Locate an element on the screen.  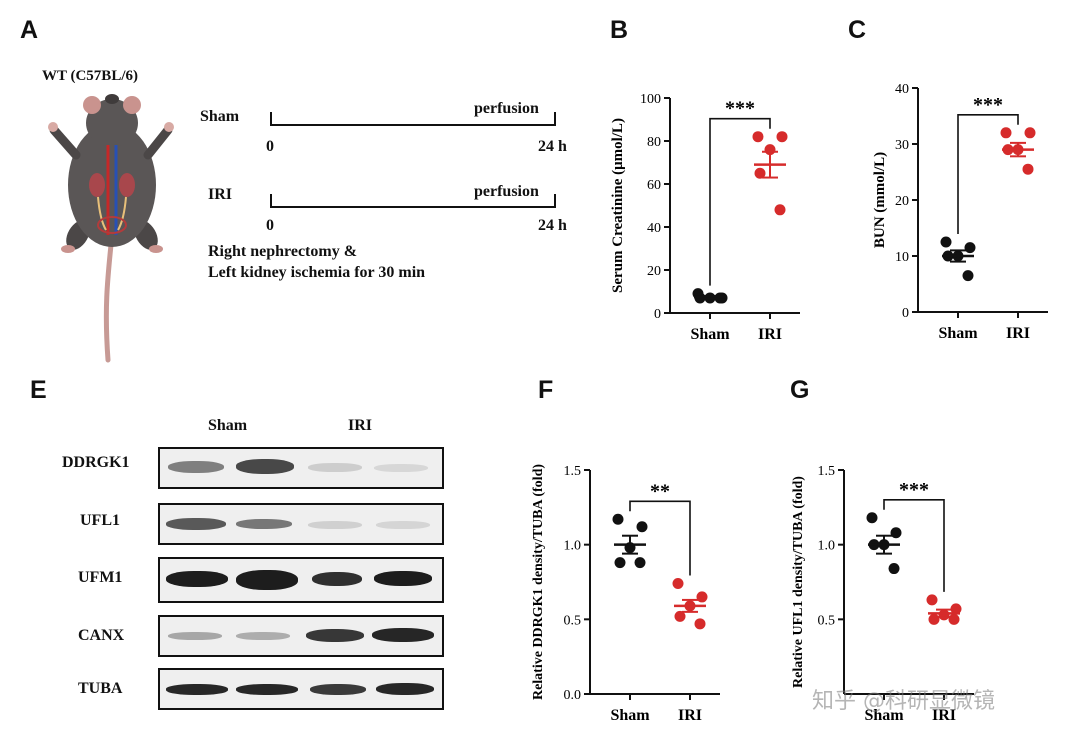
blot-ufm1 is located at coordinates (301, 580).